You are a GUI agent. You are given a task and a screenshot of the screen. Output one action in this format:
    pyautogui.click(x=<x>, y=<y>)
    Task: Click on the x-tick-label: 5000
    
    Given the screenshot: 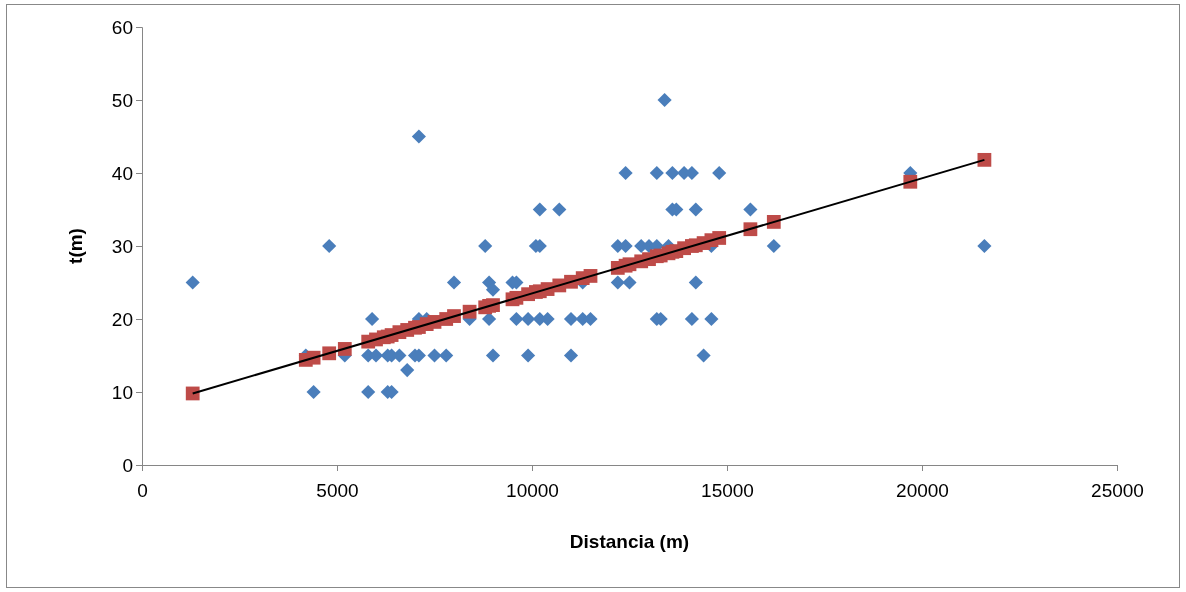 What is the action you would take?
    pyautogui.click(x=337, y=490)
    